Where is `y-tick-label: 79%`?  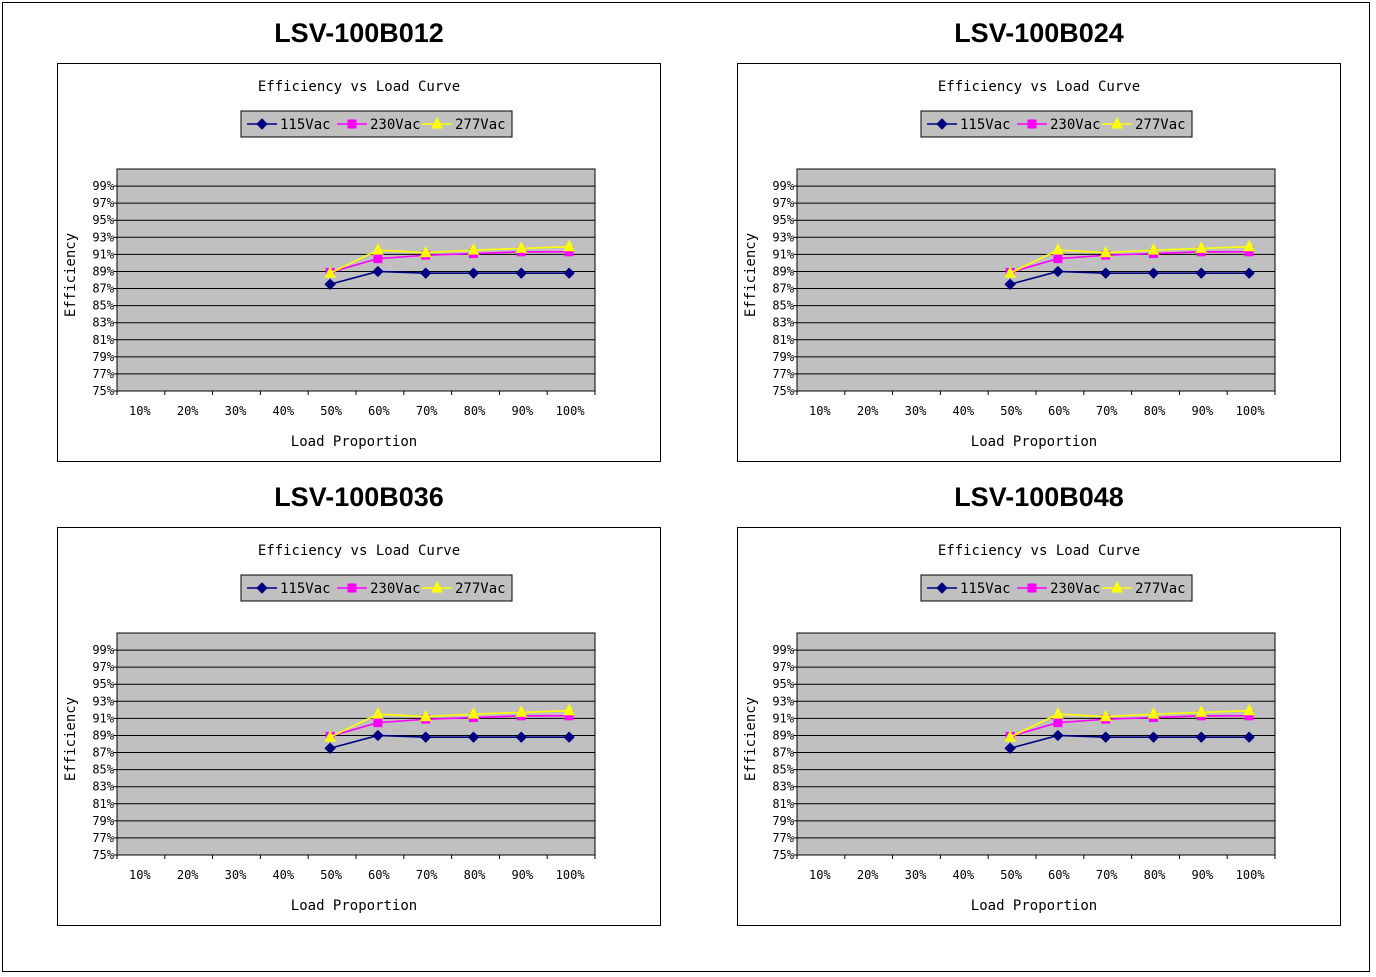
y-tick-label: 79% is located at coordinates (783, 821).